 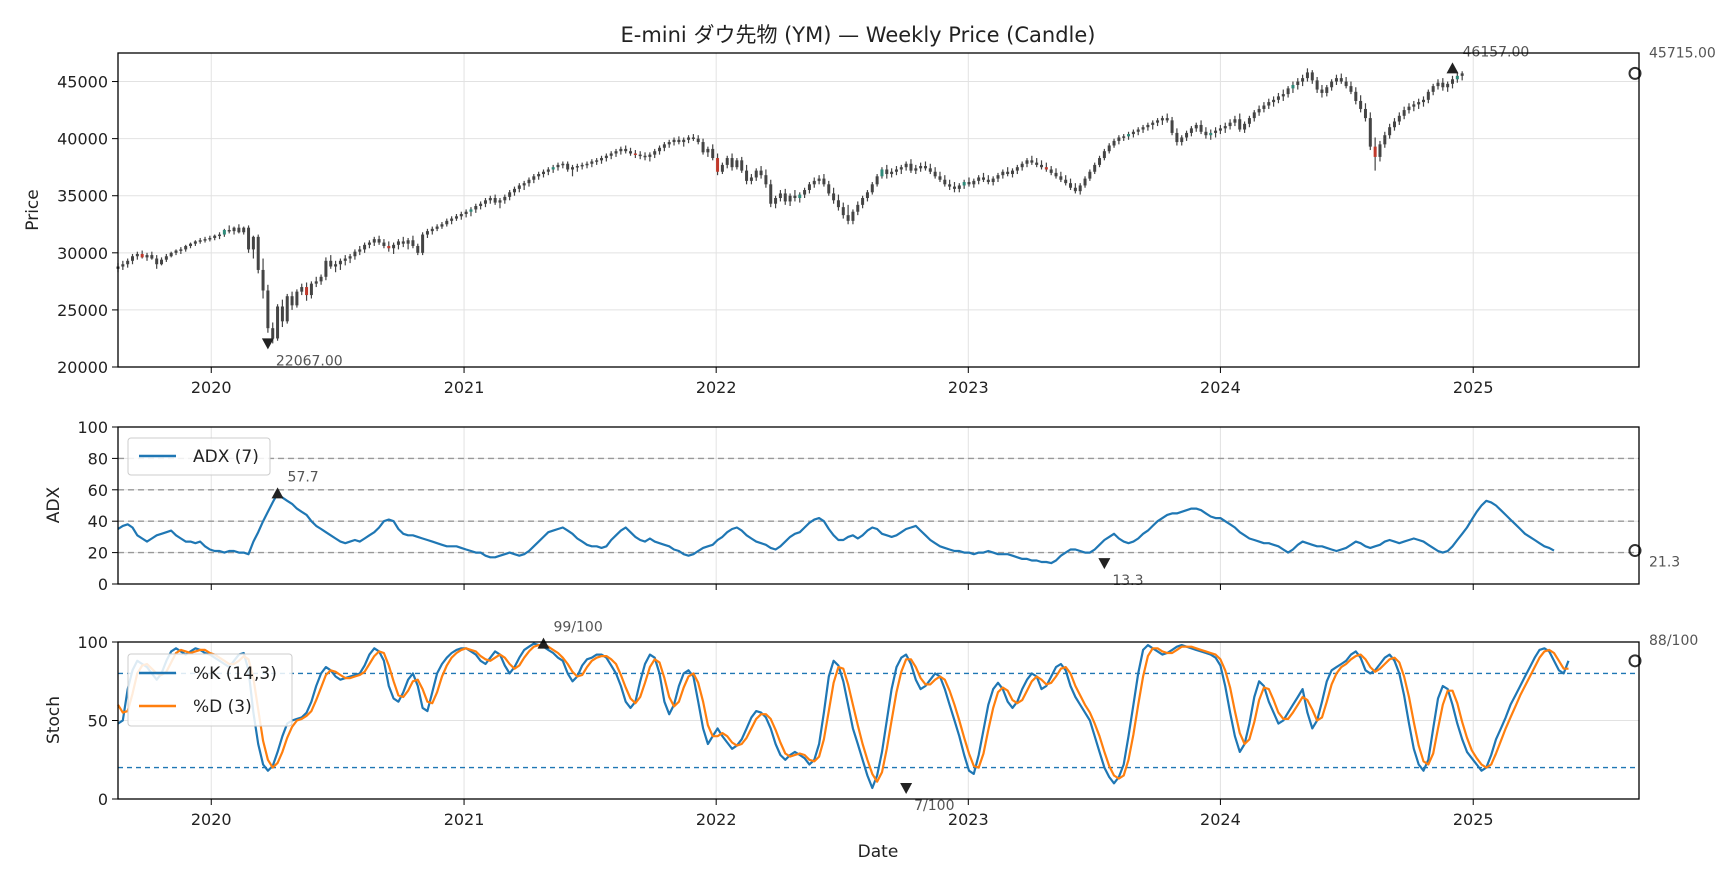 What do you see at coordinates (843, 716) in the screenshot?
I see `stoch-lines` at bounding box center [843, 716].